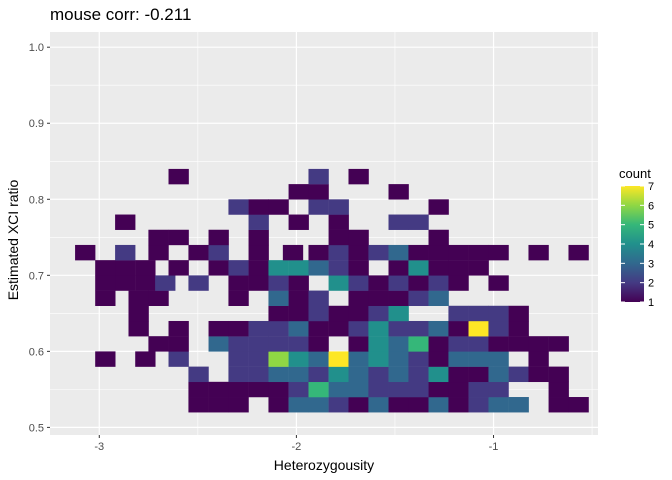 This screenshot has height=480, width=672. What do you see at coordinates (39, 238) in the screenshot?
I see `y-axis-ticks: 0.5 0.6 0.7 0.8 0.9 1.0` at bounding box center [39, 238].